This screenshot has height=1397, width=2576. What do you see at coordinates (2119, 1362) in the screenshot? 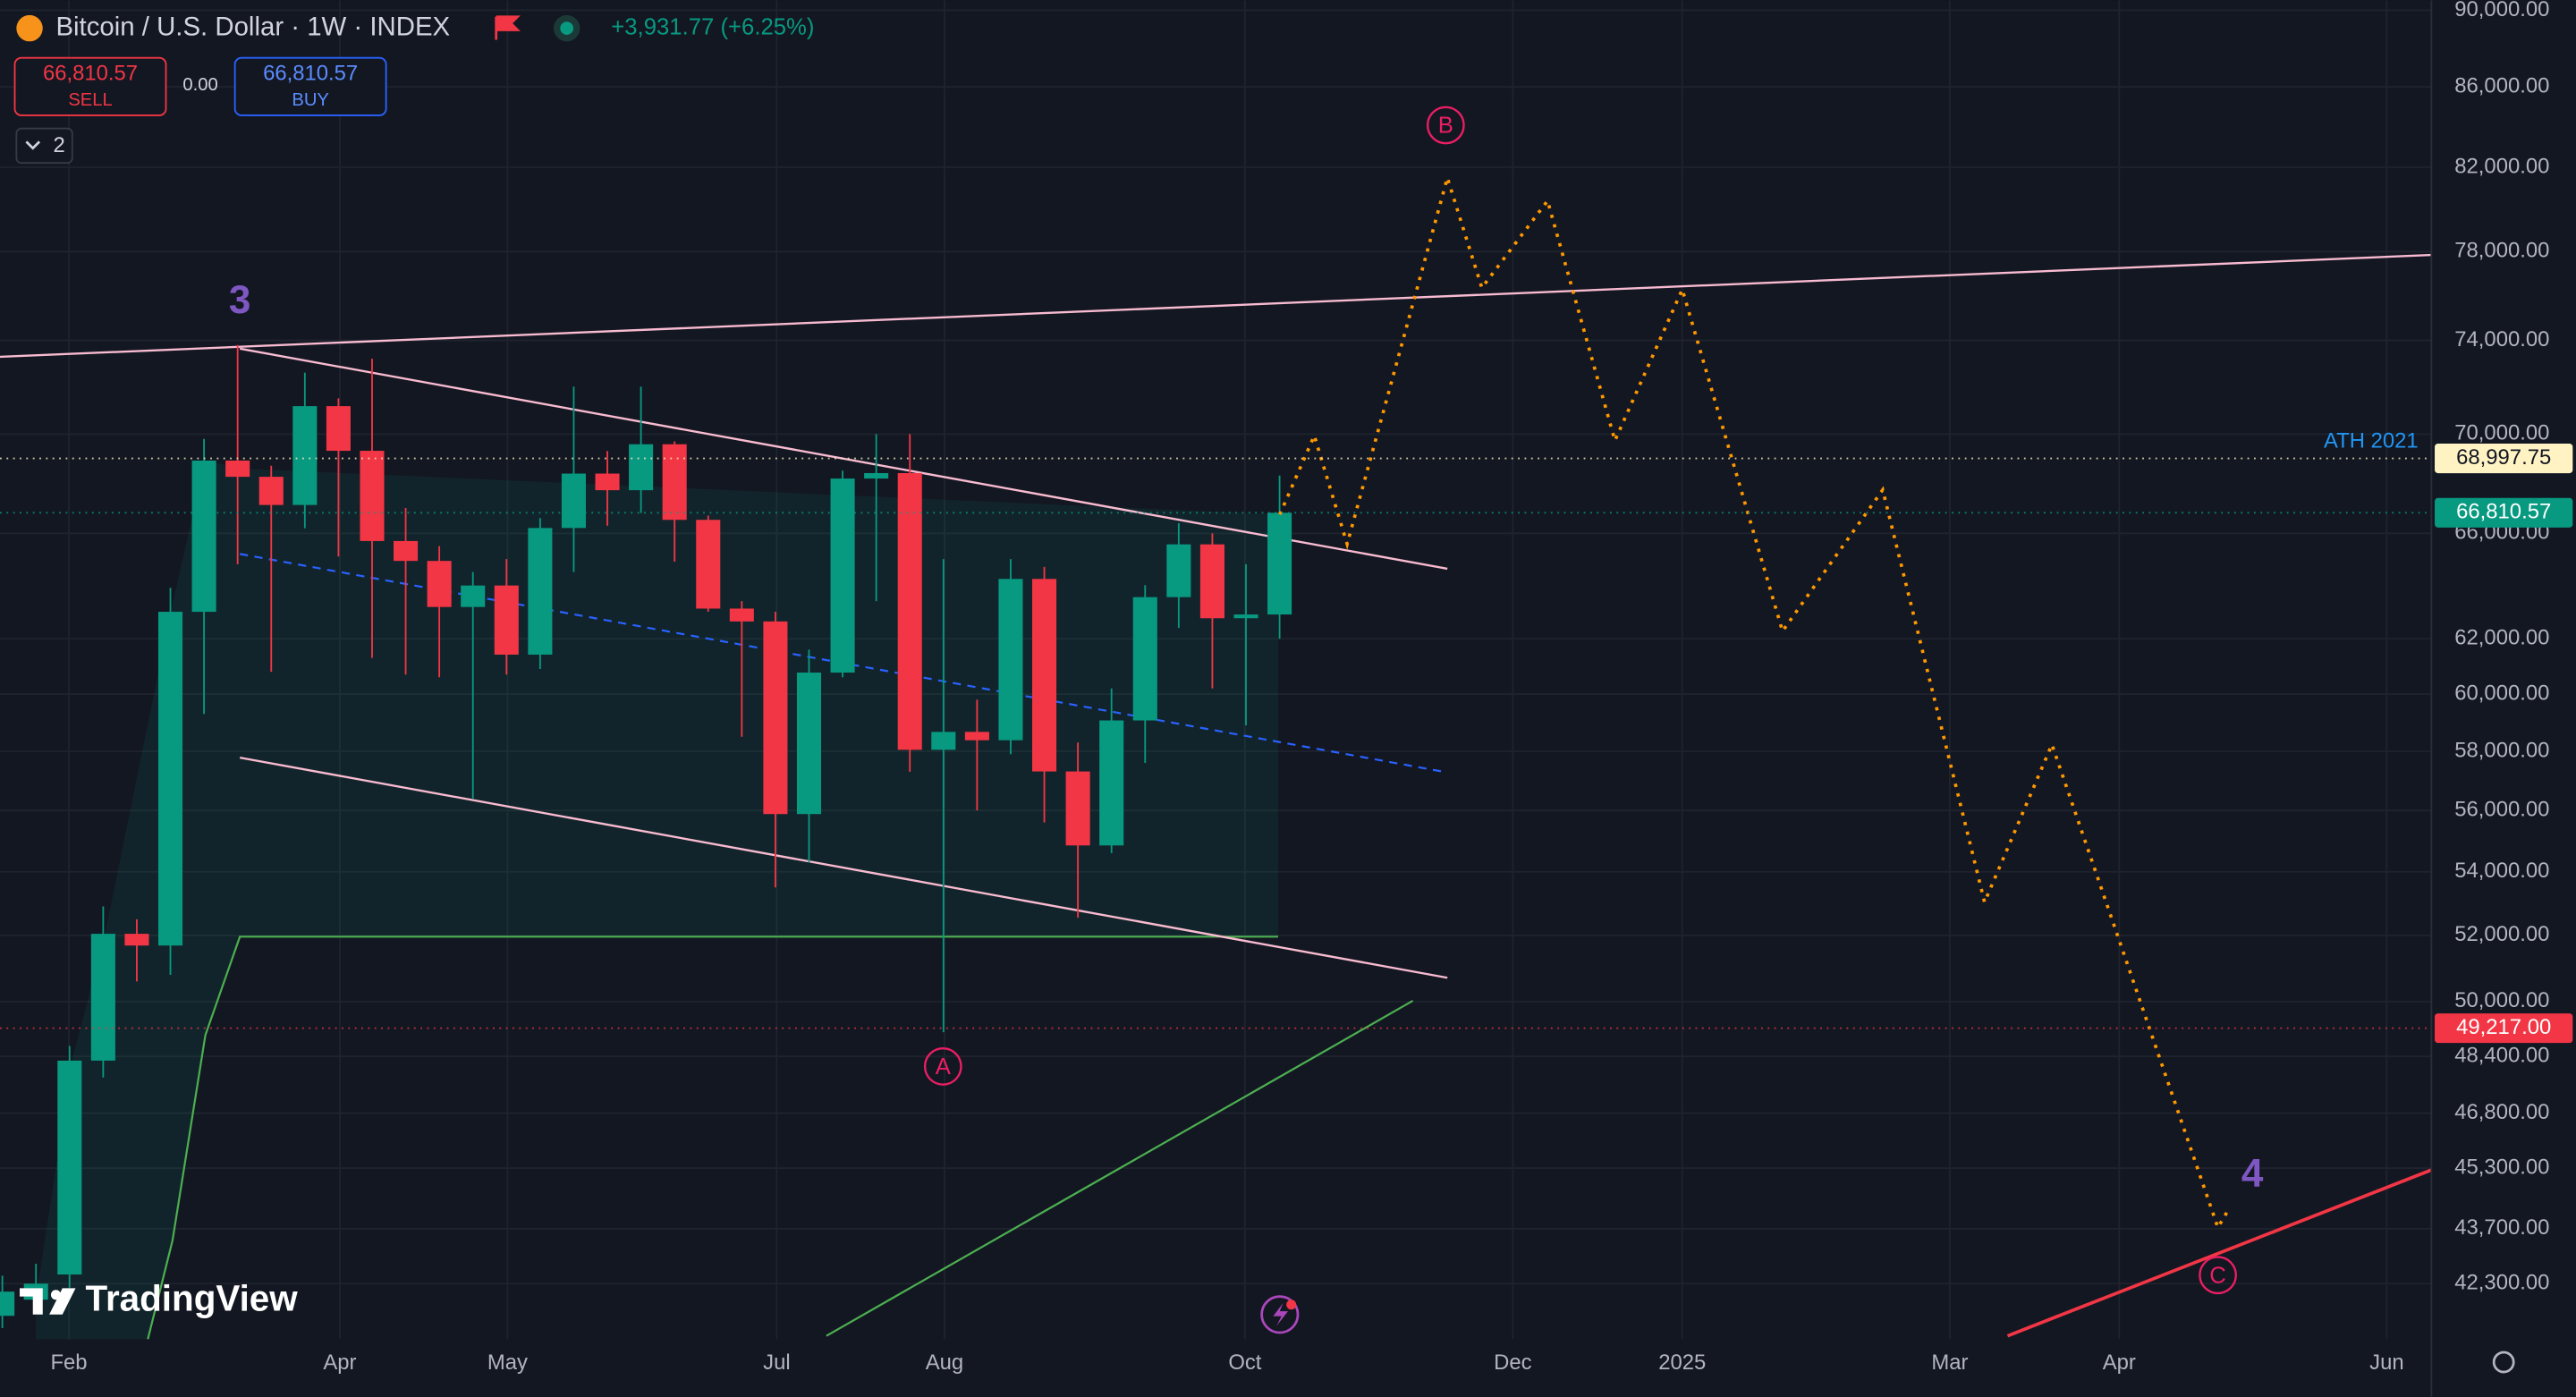
I see `x-tick-label: Apr` at bounding box center [2119, 1362].